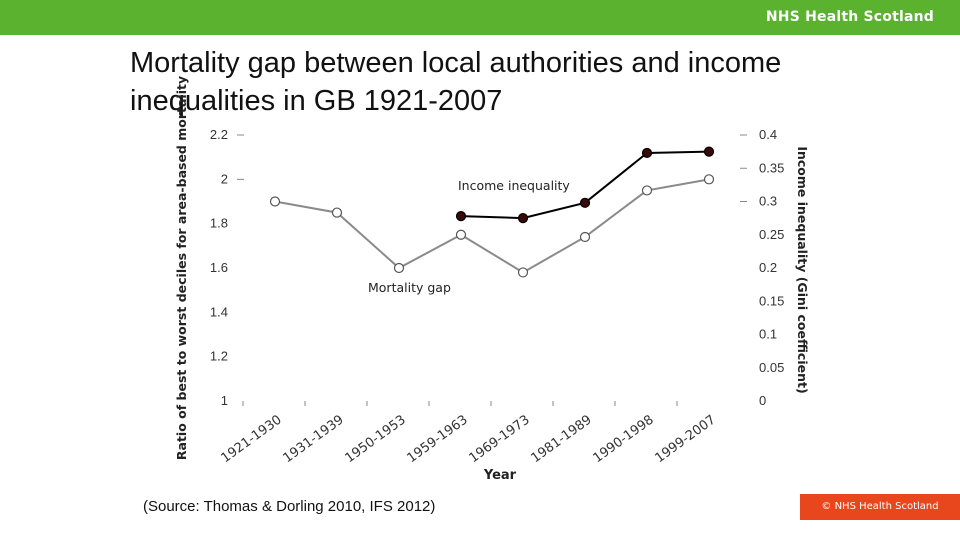 The image size is (960, 540). What do you see at coordinates (768, 334) in the screenshot?
I see `y2-tick-label: 0.1` at bounding box center [768, 334].